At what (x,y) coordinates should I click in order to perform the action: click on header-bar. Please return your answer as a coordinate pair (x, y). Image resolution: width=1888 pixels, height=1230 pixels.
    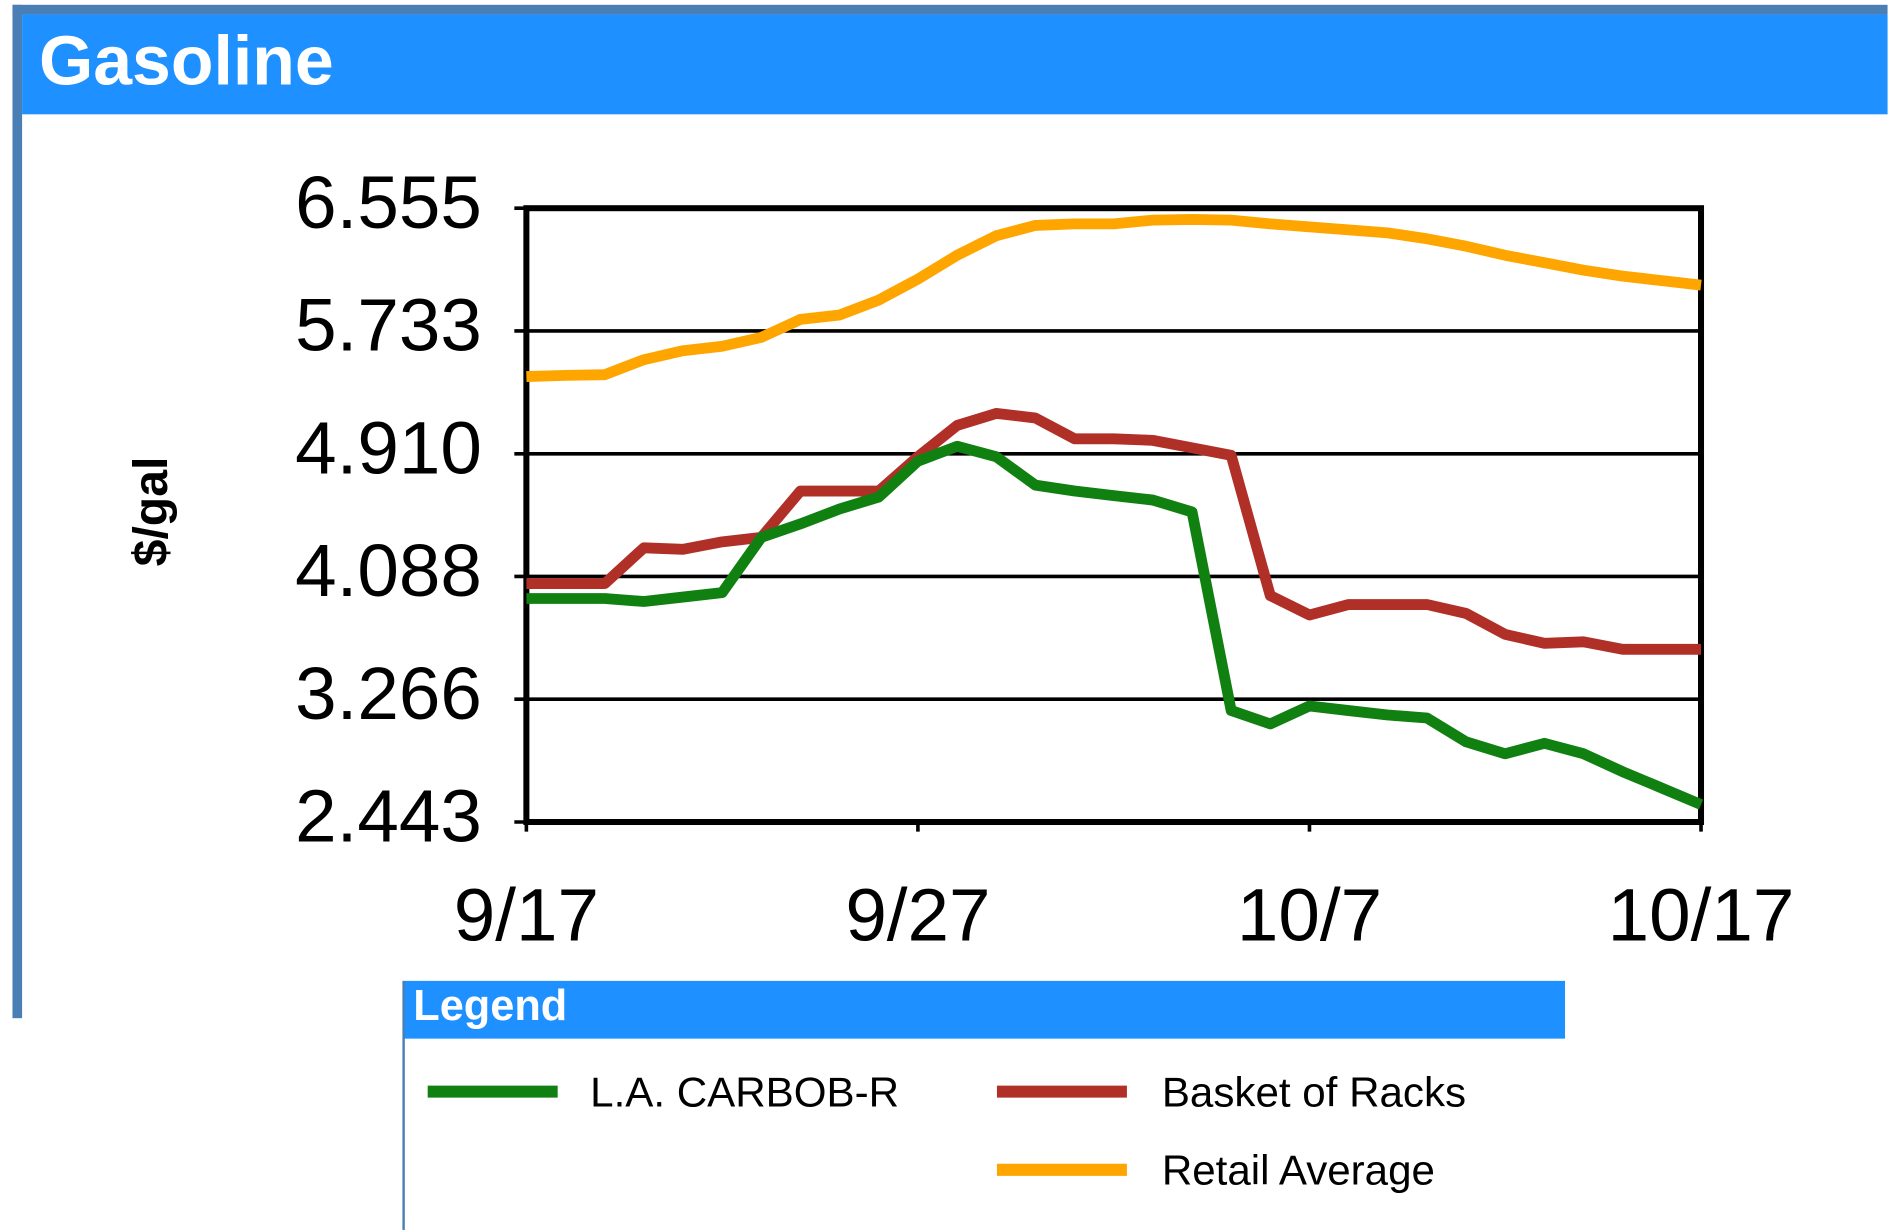
    Looking at the image, I should click on (955, 64).